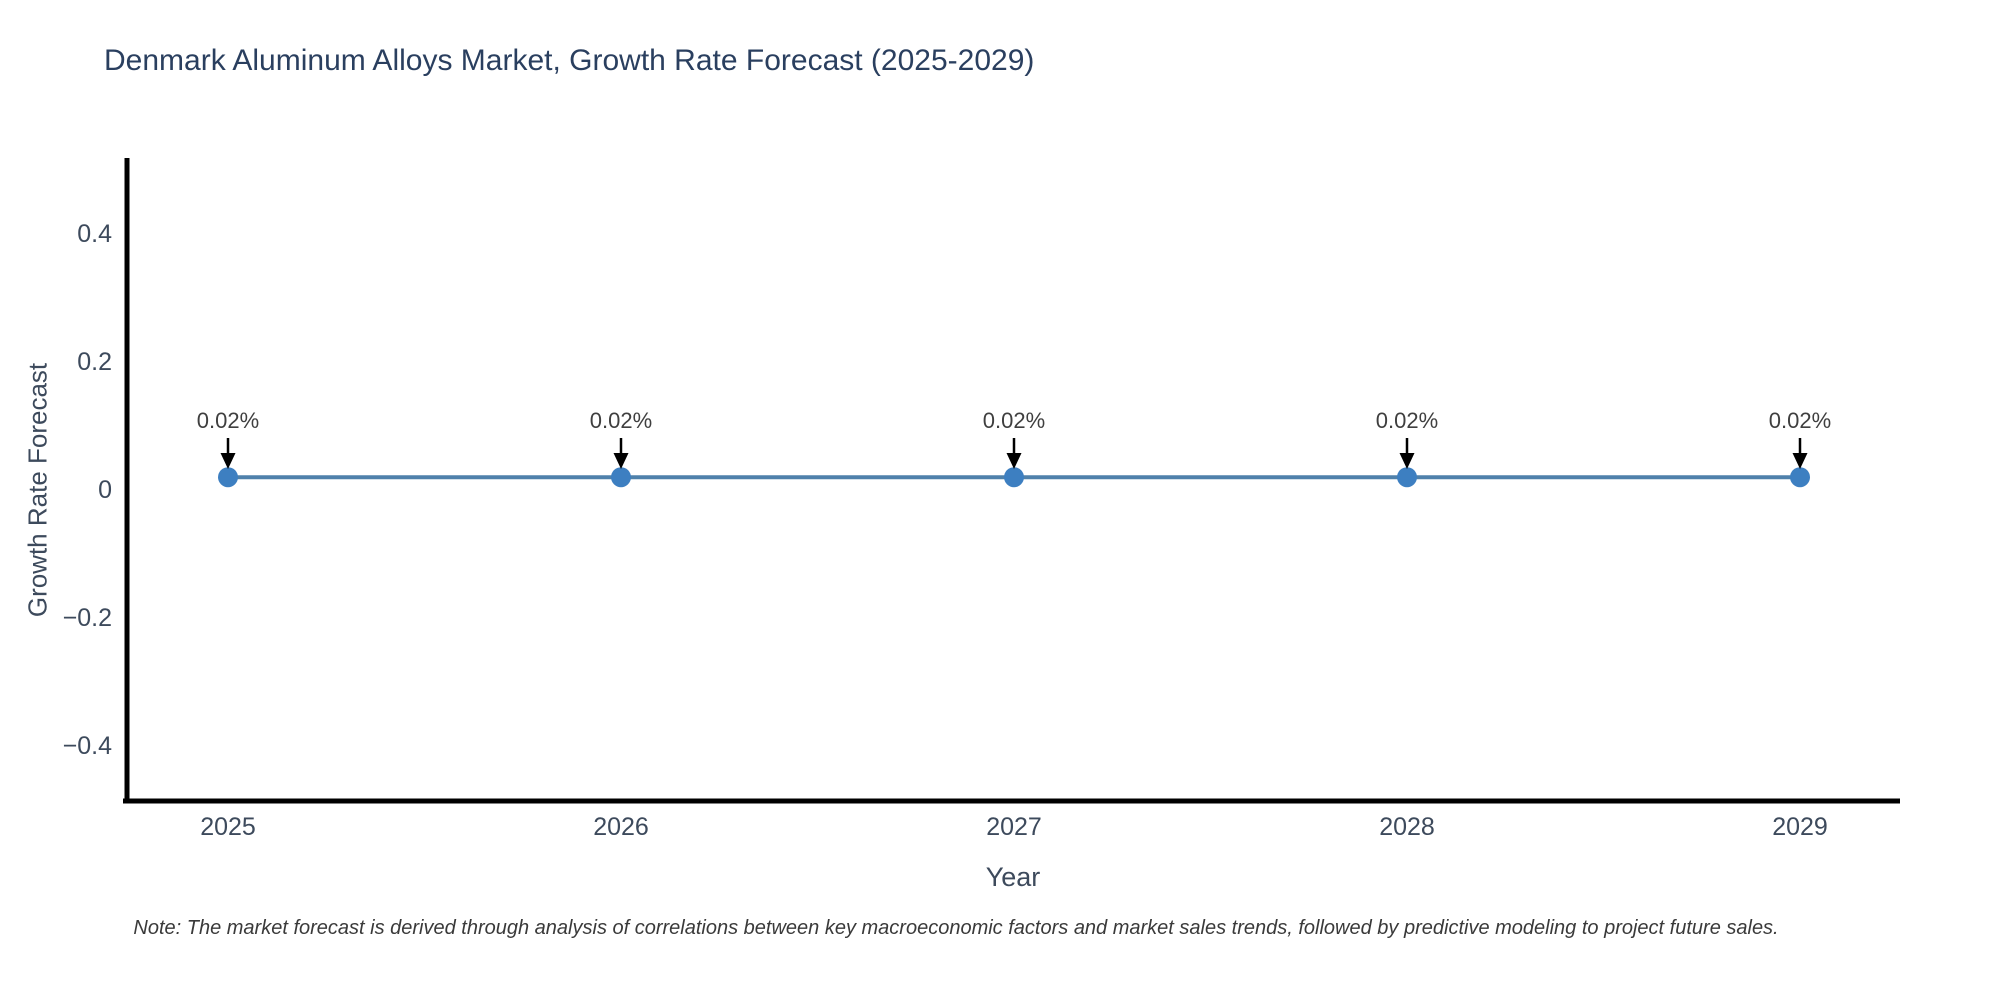 This screenshot has width=2000, height=1000. What do you see at coordinates (1407, 827) in the screenshot?
I see `x-tick-label: 2028` at bounding box center [1407, 827].